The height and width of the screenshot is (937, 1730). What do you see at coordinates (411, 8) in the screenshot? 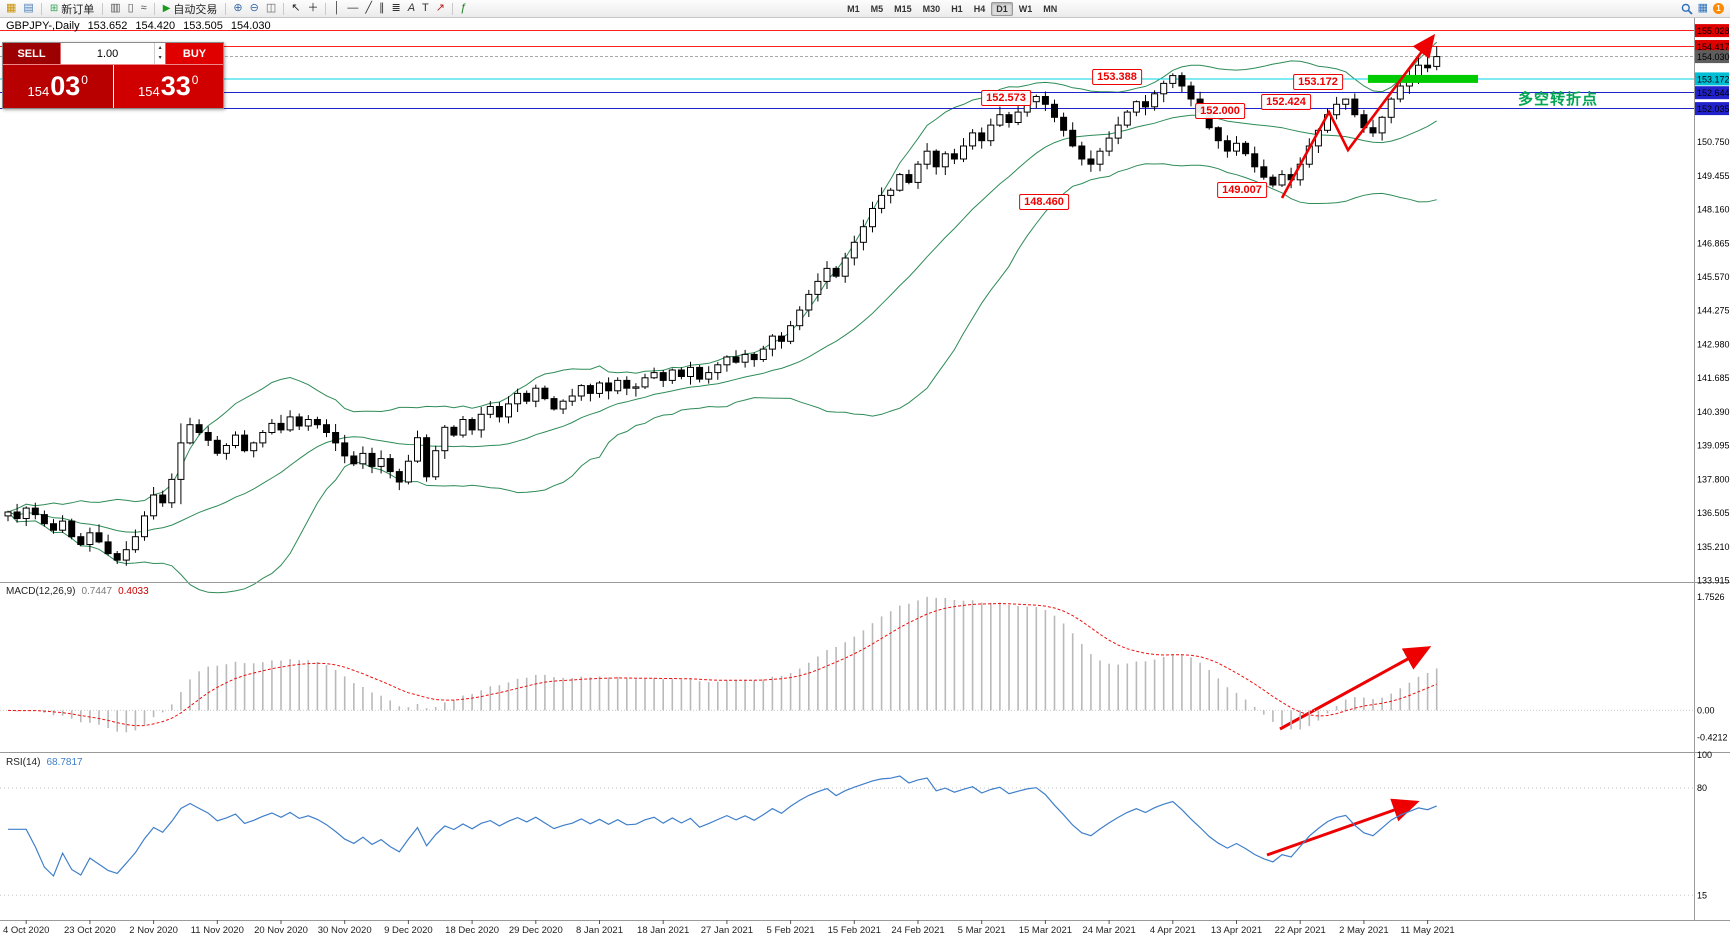
I see `text-tool-icon: A` at bounding box center [411, 8].